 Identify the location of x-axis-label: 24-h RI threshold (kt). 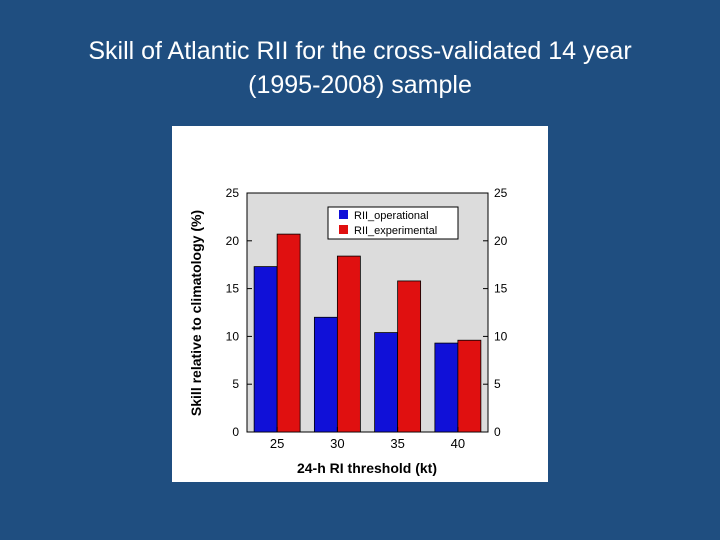
(367, 468).